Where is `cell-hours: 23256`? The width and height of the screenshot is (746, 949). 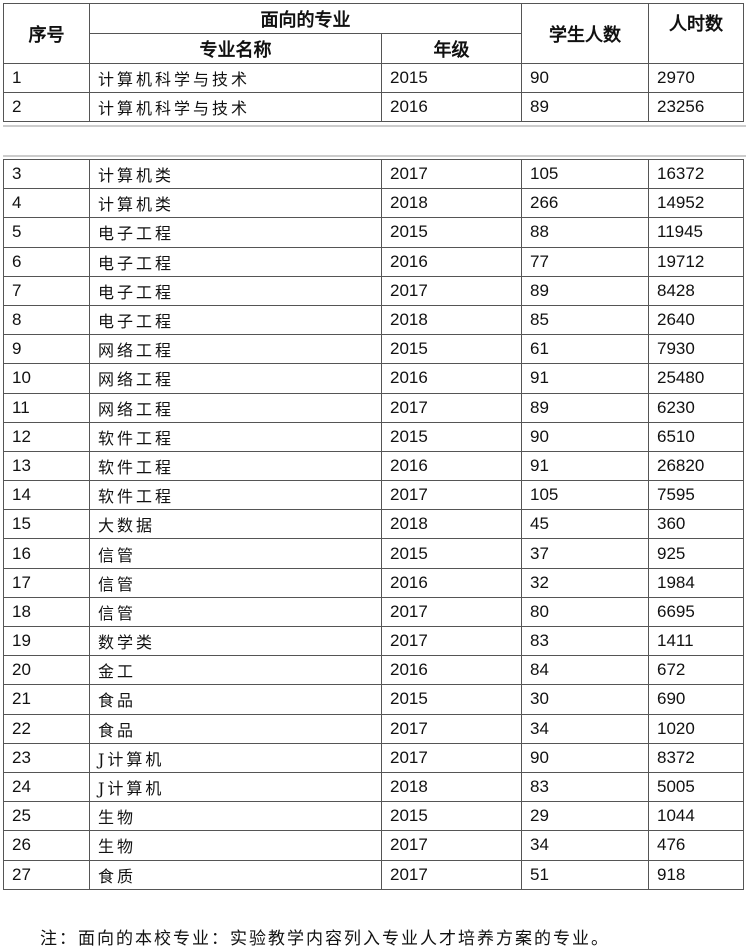
cell-hours: 23256 is located at coordinates (696, 107).